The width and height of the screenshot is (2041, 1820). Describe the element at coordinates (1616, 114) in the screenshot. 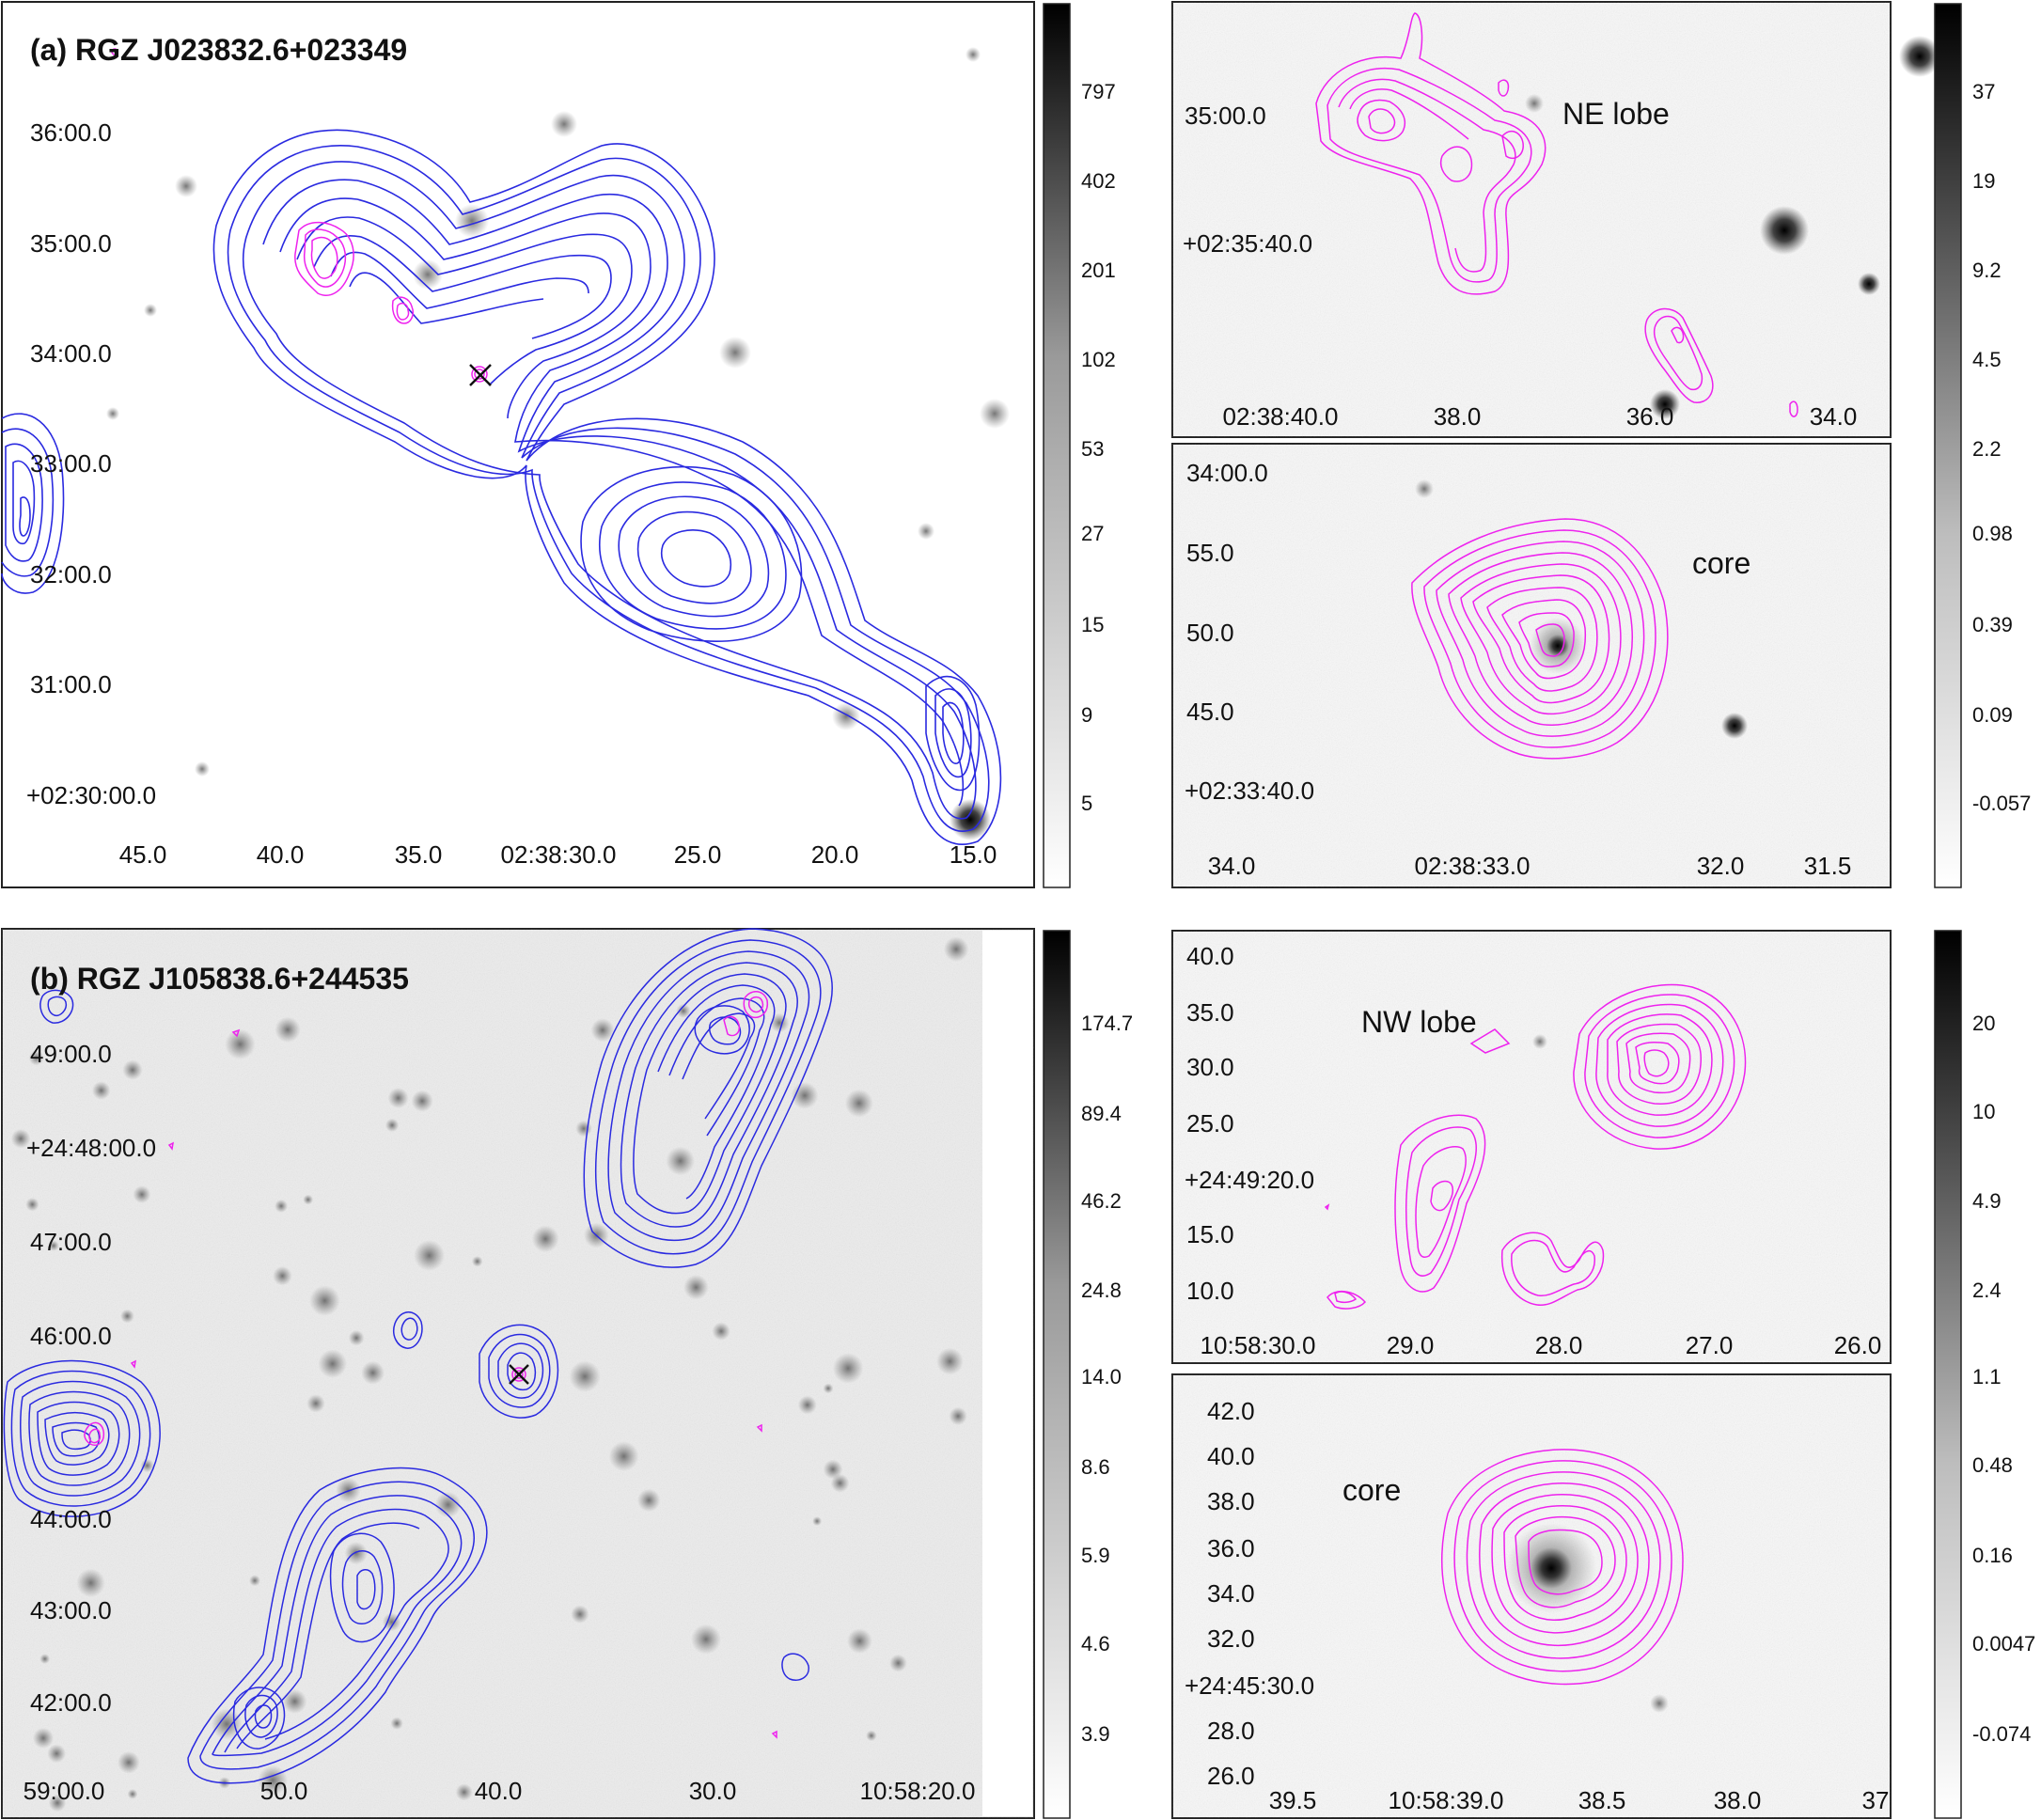

I see `panel-a-top-inset-label: NE lobe` at that location.